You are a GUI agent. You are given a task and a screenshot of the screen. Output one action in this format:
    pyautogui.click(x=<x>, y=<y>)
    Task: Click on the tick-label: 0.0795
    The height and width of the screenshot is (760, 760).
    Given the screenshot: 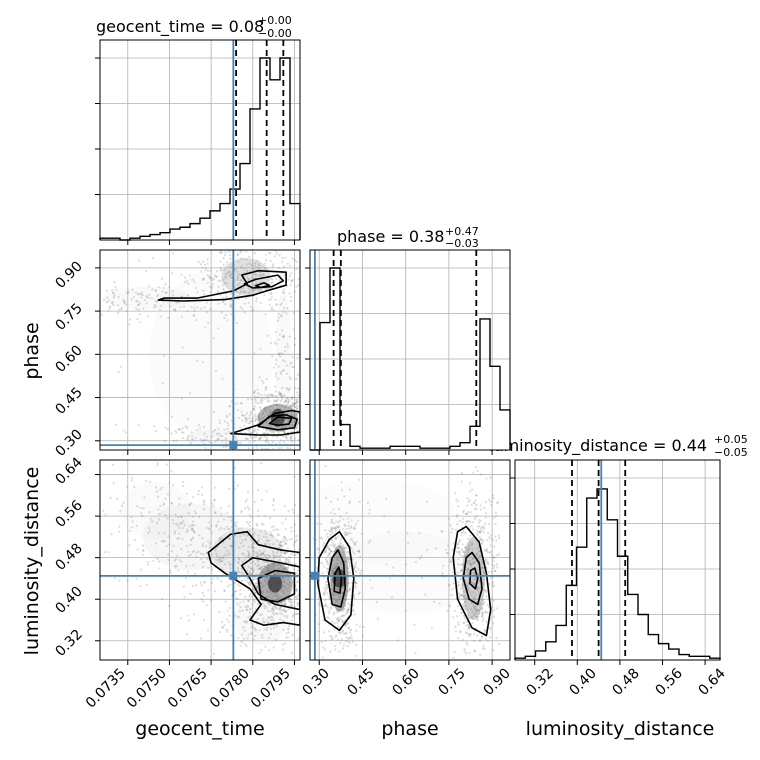 What is the action you would take?
    pyautogui.click(x=271, y=689)
    